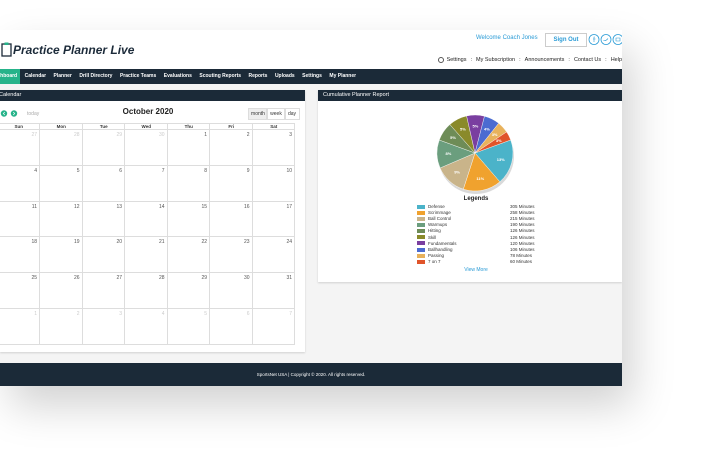 The height and width of the screenshot is (458, 724). What do you see at coordinates (258, 114) in the screenshot?
I see `view-button: month` at bounding box center [258, 114].